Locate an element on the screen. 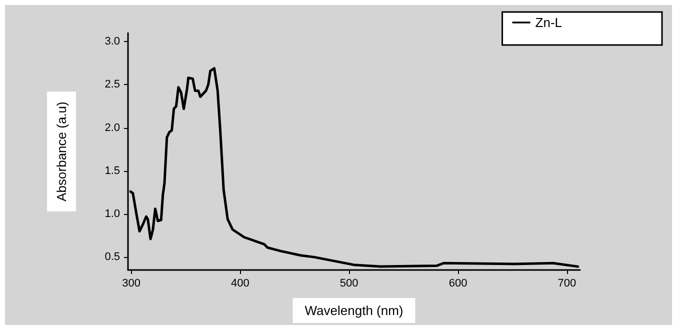  x-tick-label: 700 is located at coordinates (567, 284).